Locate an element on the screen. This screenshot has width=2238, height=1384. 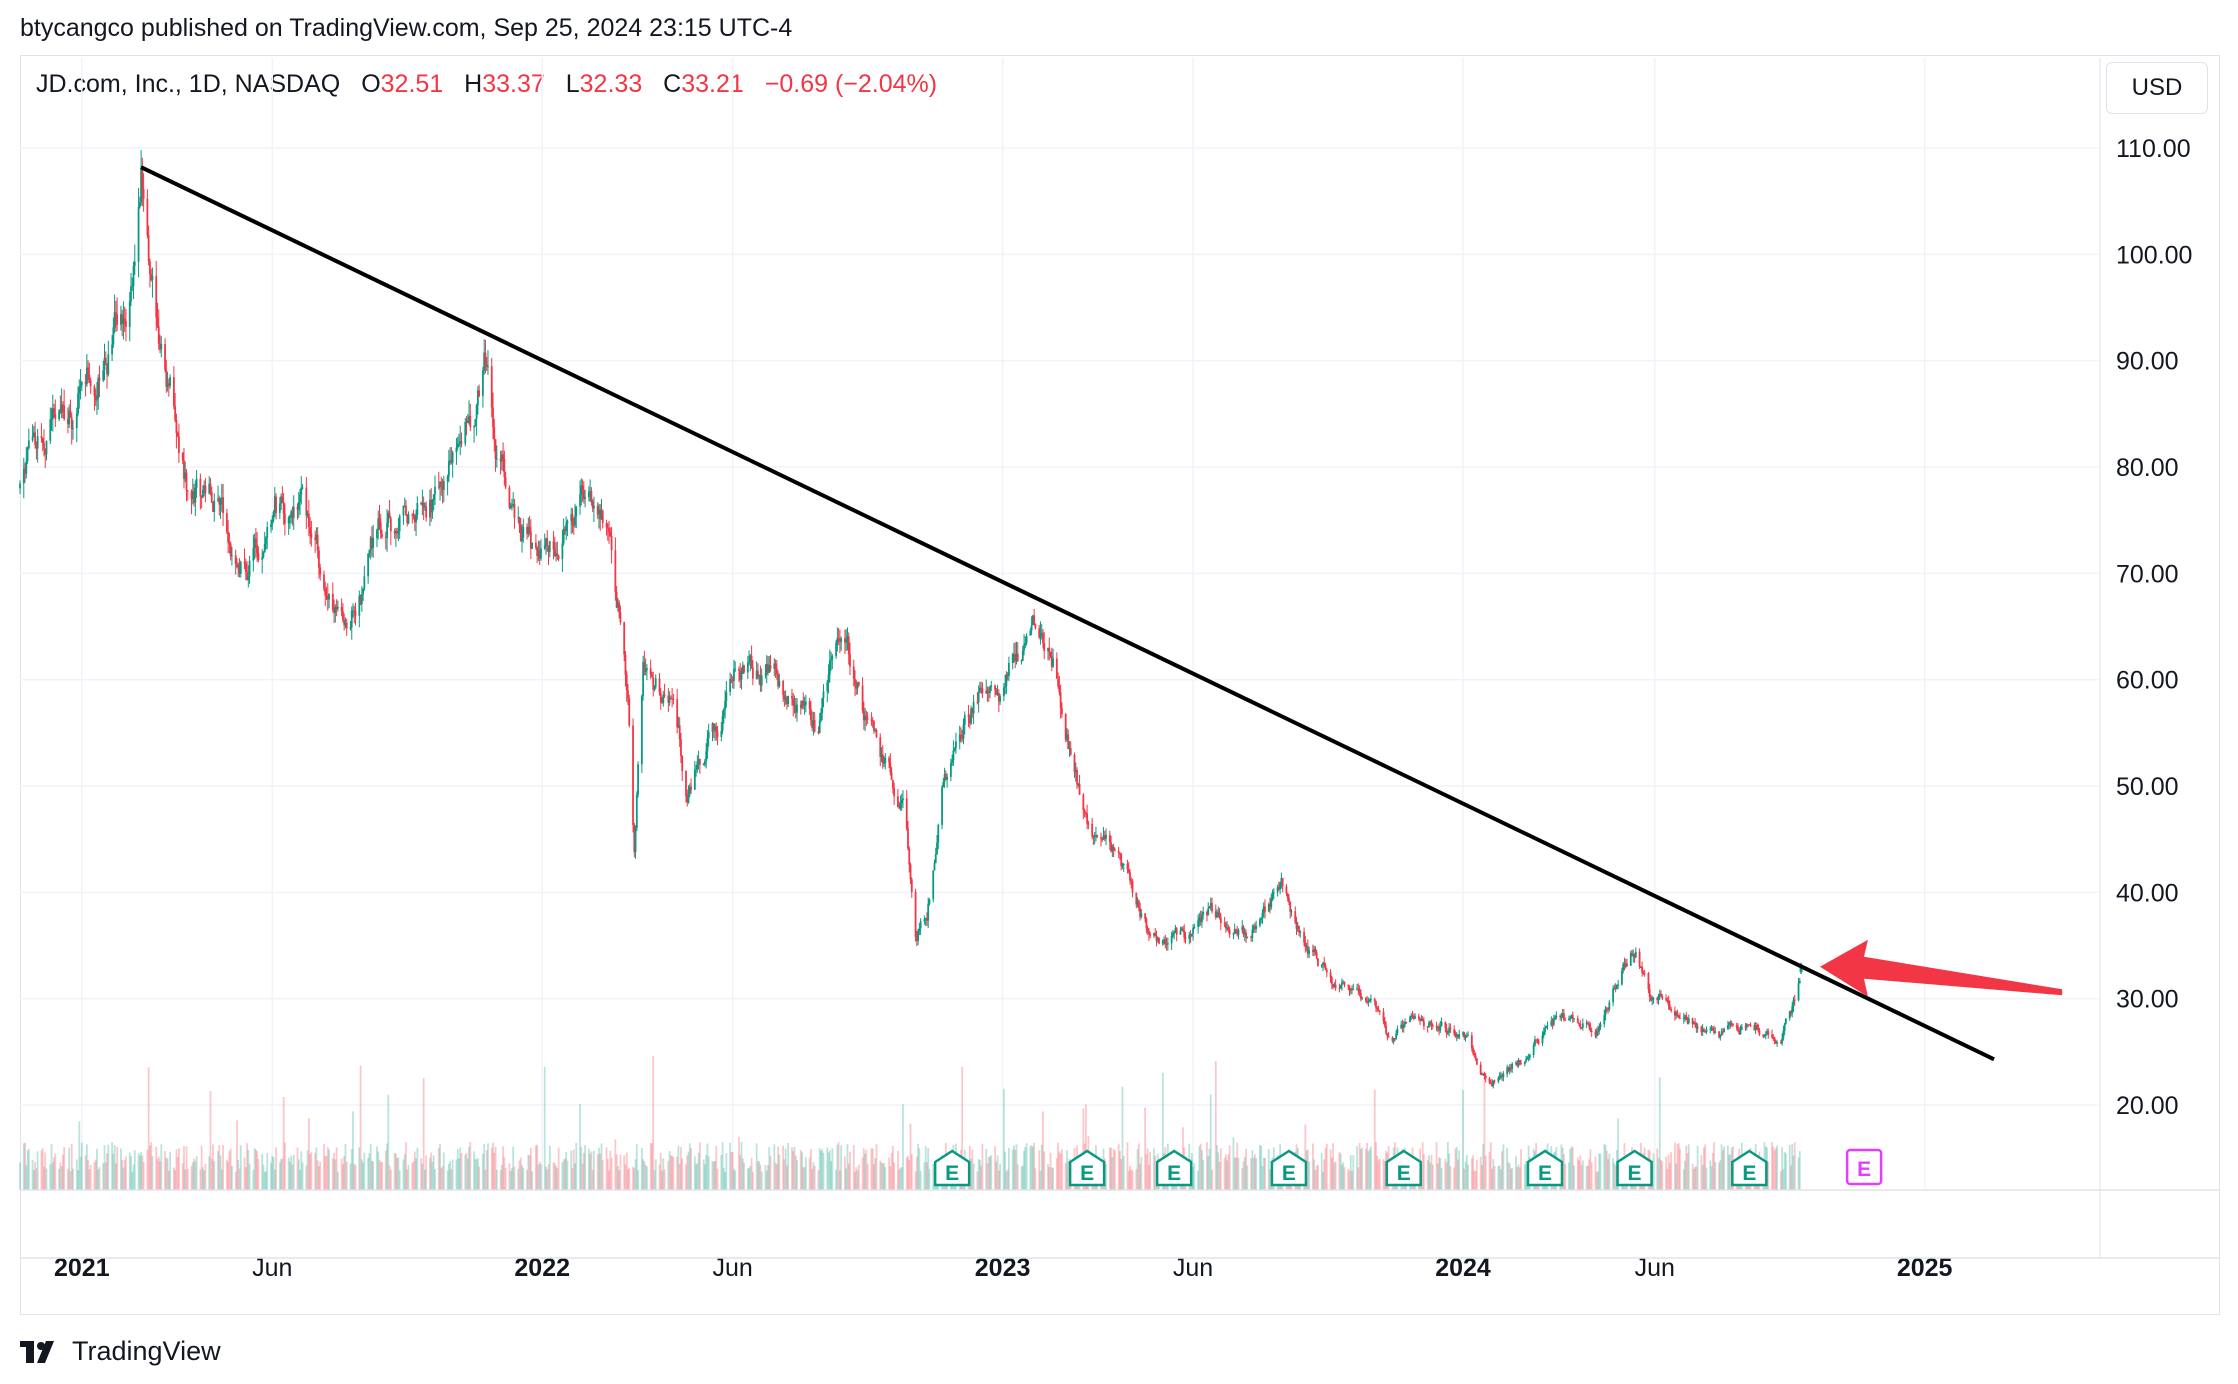
earnings-marker-shape is located at coordinates (1545, 1168).